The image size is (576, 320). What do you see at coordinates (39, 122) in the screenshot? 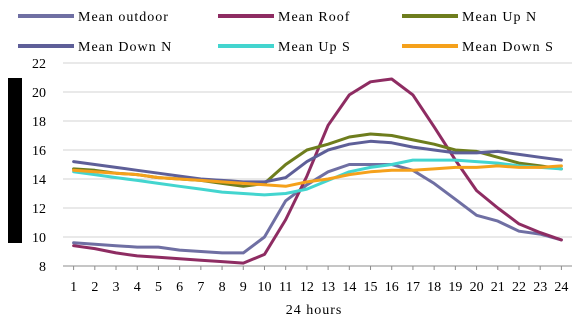
I see `y-tick-label: 18` at bounding box center [39, 122].